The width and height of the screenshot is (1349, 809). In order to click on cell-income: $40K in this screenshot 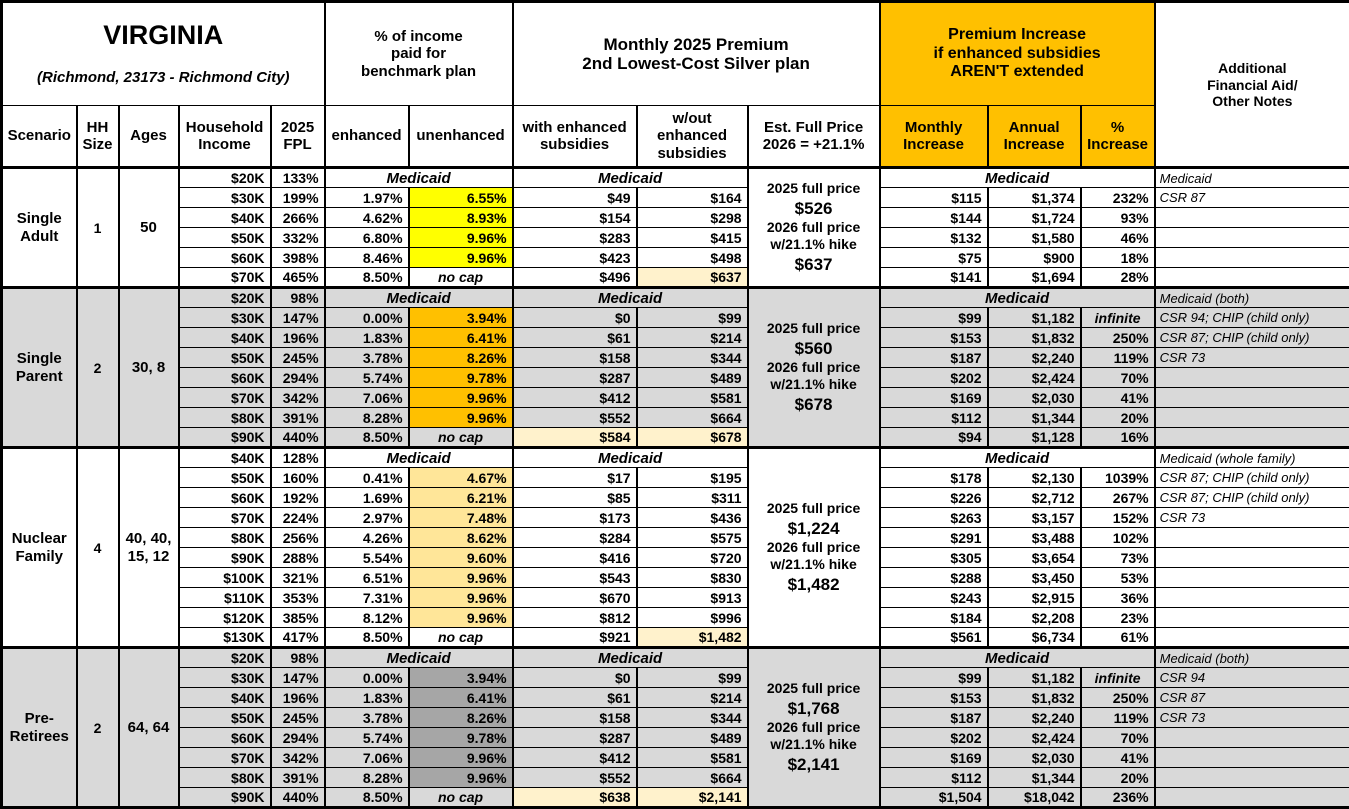, I will do `click(225, 338)`.